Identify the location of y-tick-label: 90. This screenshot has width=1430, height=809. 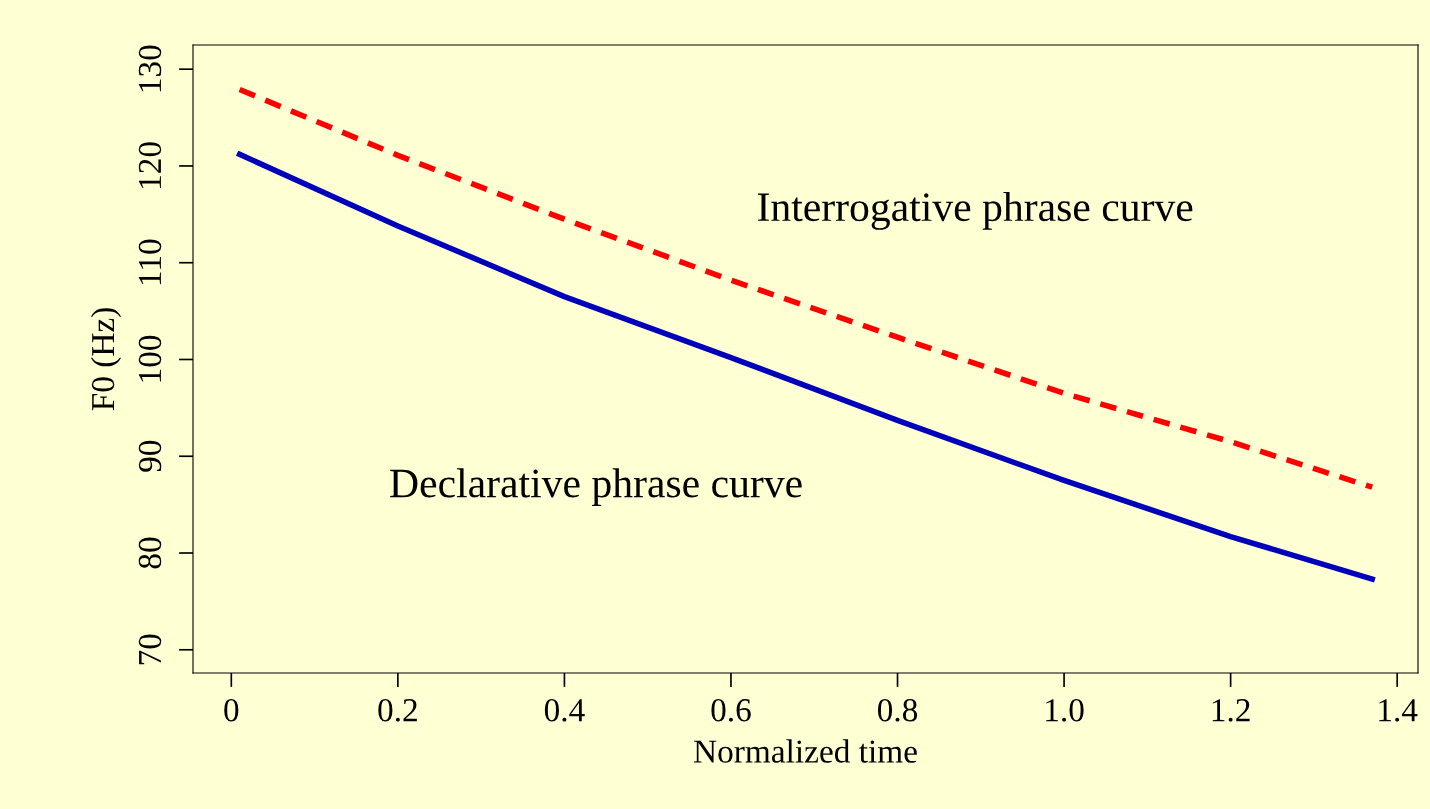
(150, 456).